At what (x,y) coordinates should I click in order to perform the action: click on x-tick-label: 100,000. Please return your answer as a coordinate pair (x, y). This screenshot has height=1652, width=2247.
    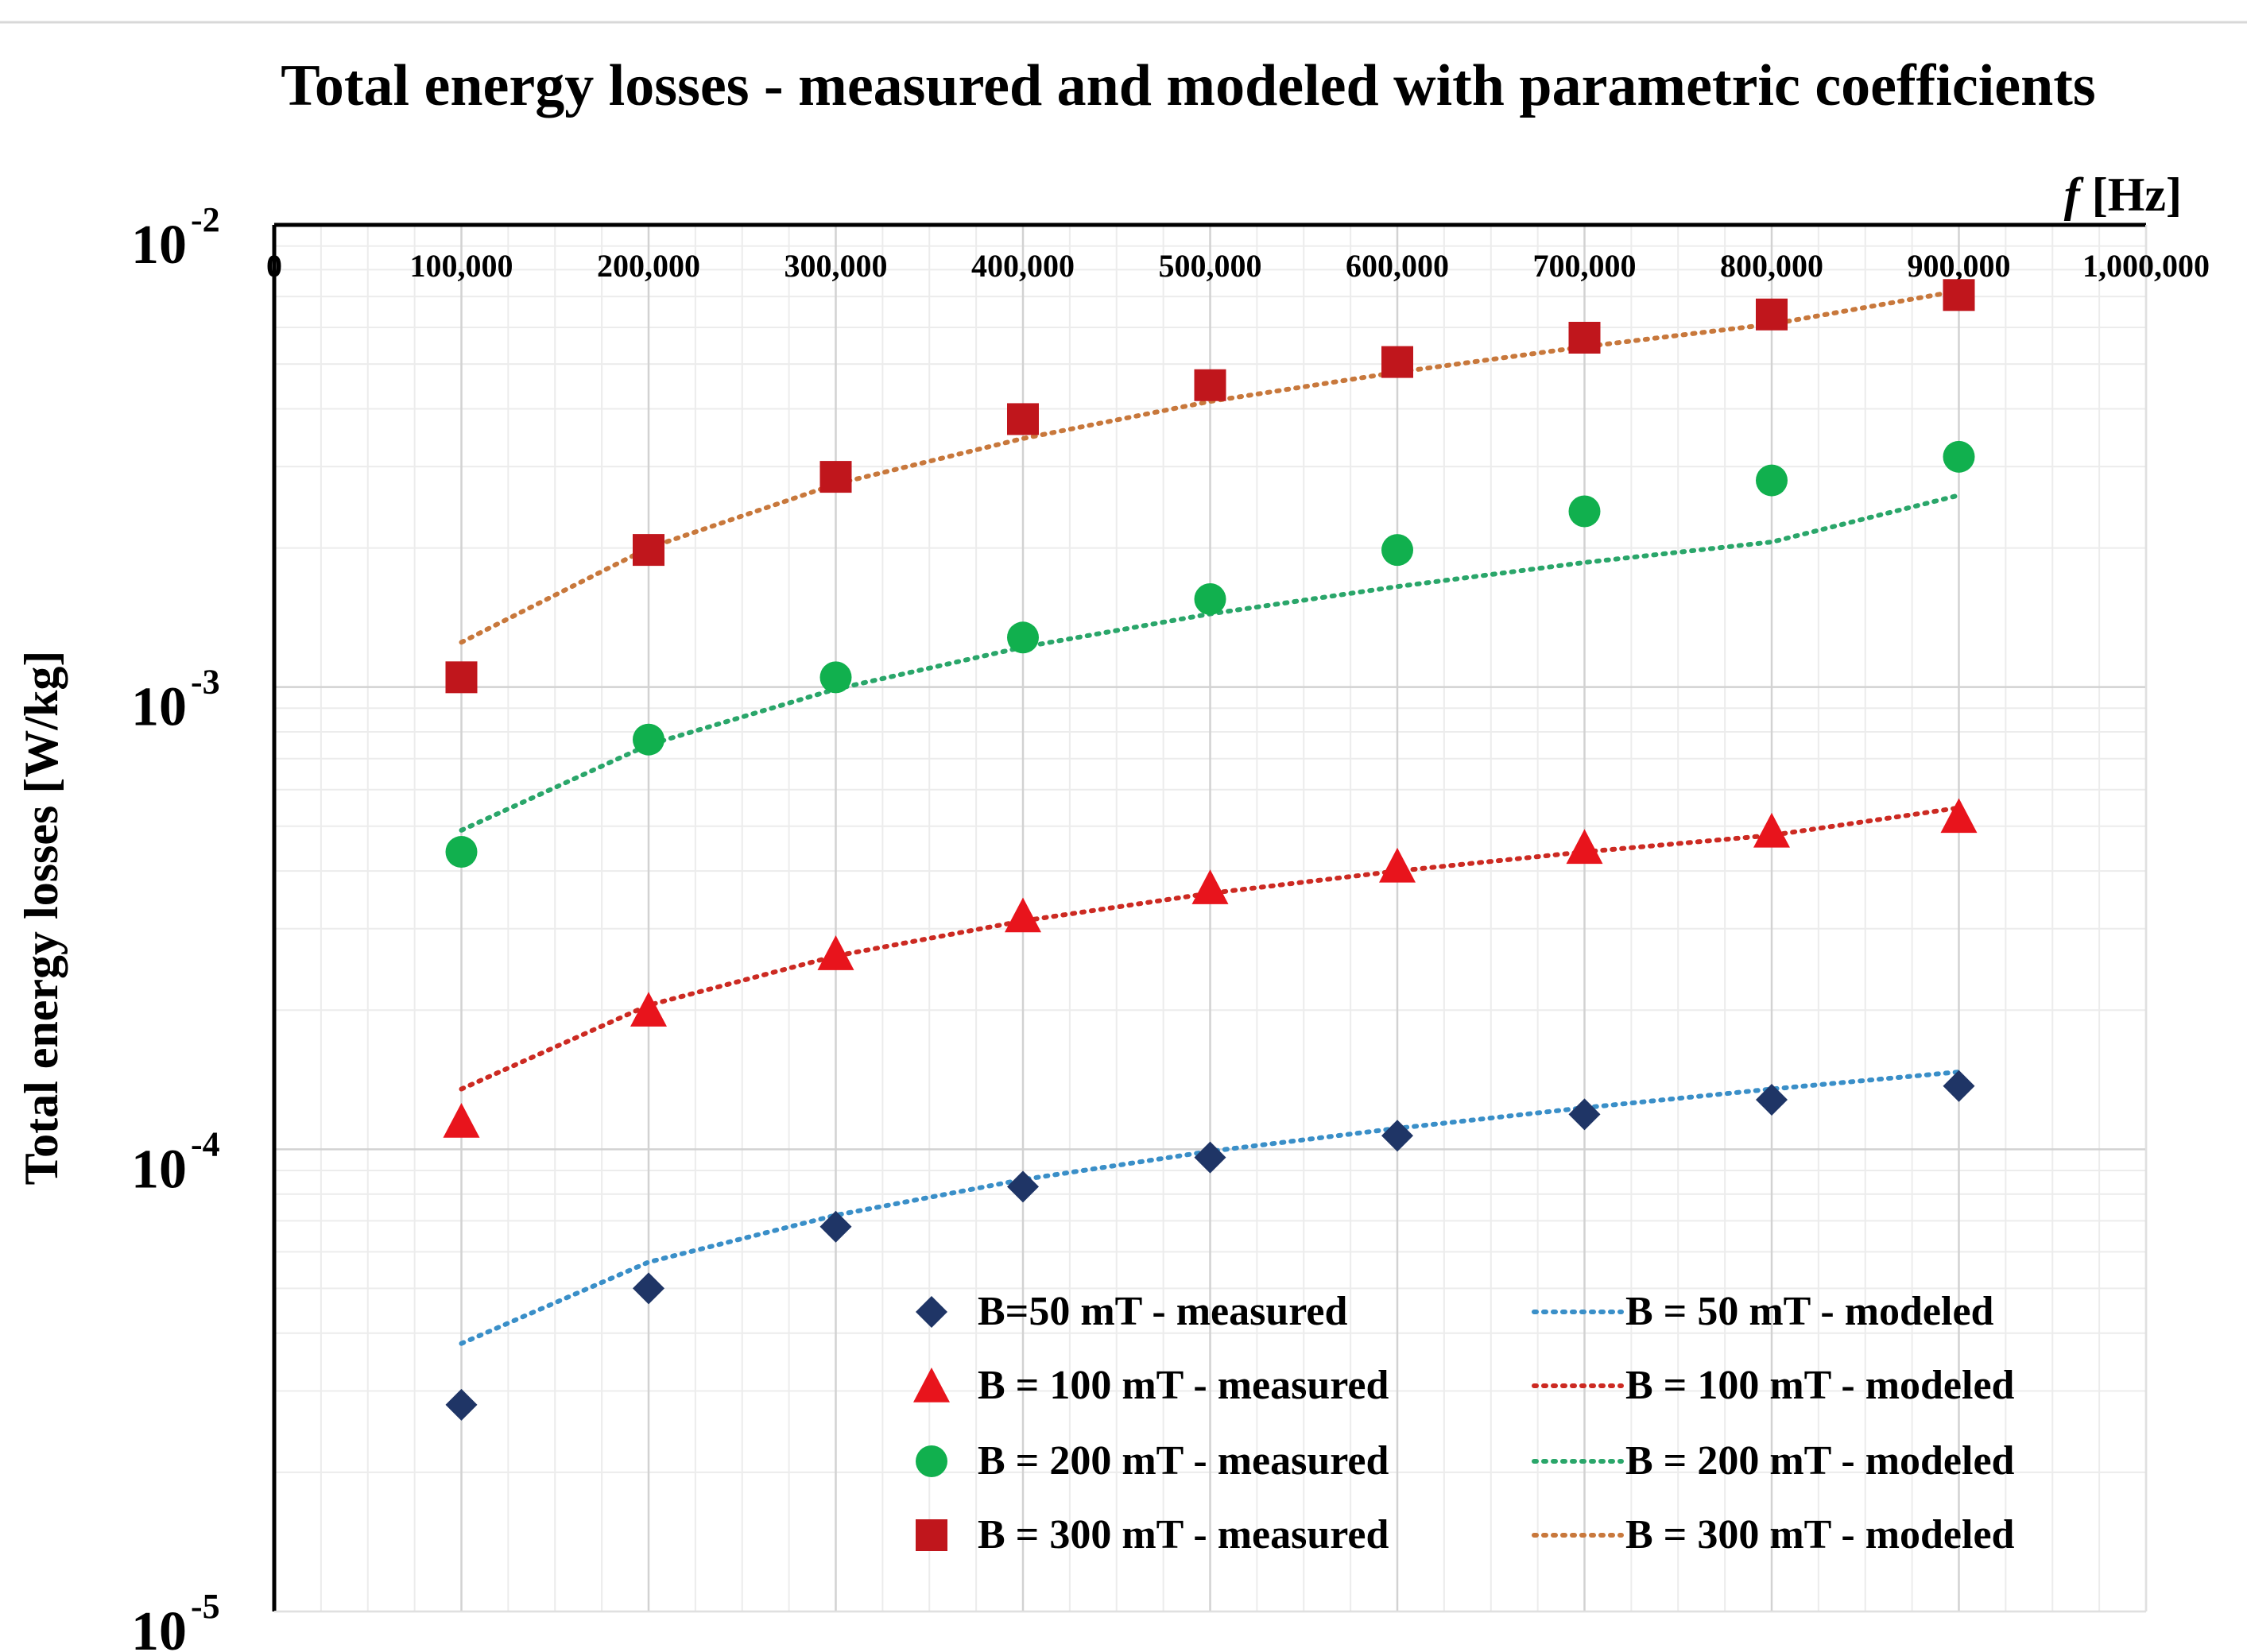
    Looking at the image, I should click on (462, 266).